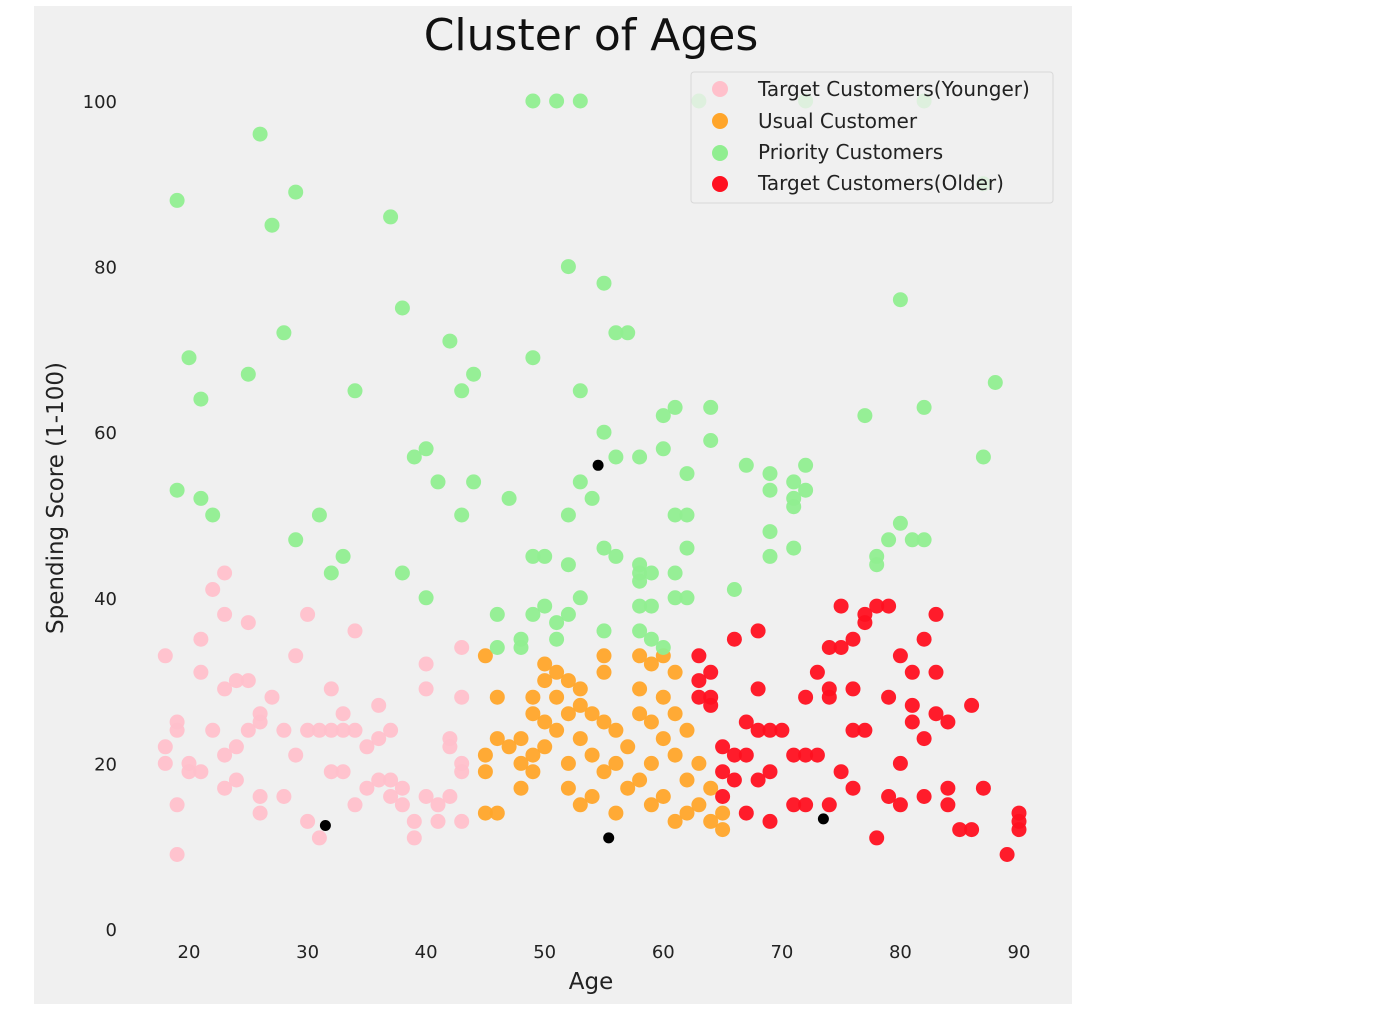  What do you see at coordinates (105, 599) in the screenshot?
I see `y-tick-40: 40` at bounding box center [105, 599].